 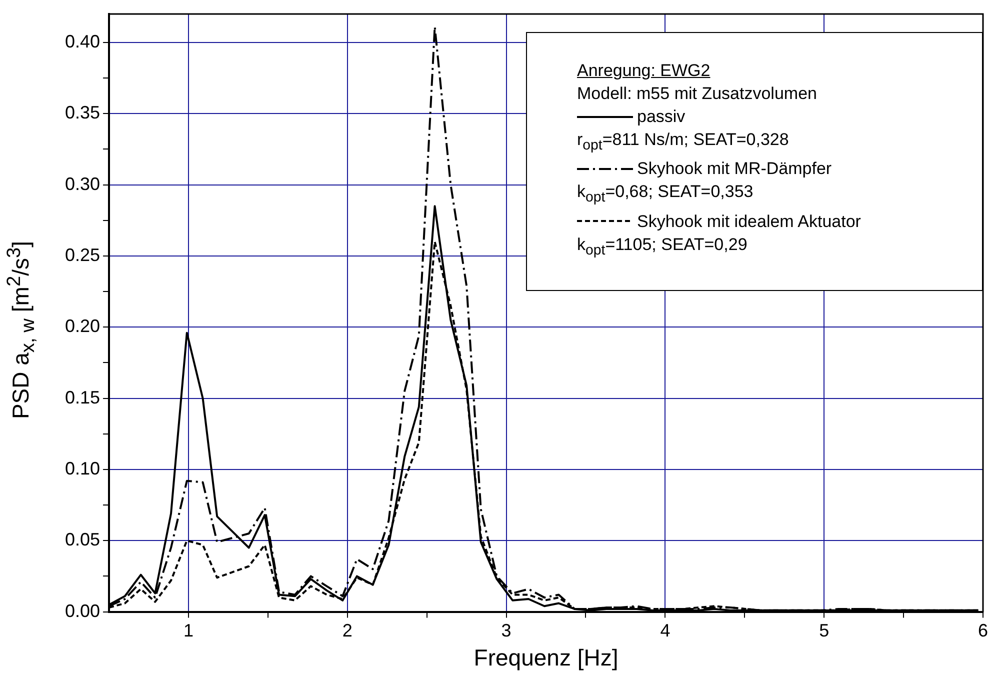 What do you see at coordinates (82, 41) in the screenshot?
I see `y-tick-label: 0.40` at bounding box center [82, 41].